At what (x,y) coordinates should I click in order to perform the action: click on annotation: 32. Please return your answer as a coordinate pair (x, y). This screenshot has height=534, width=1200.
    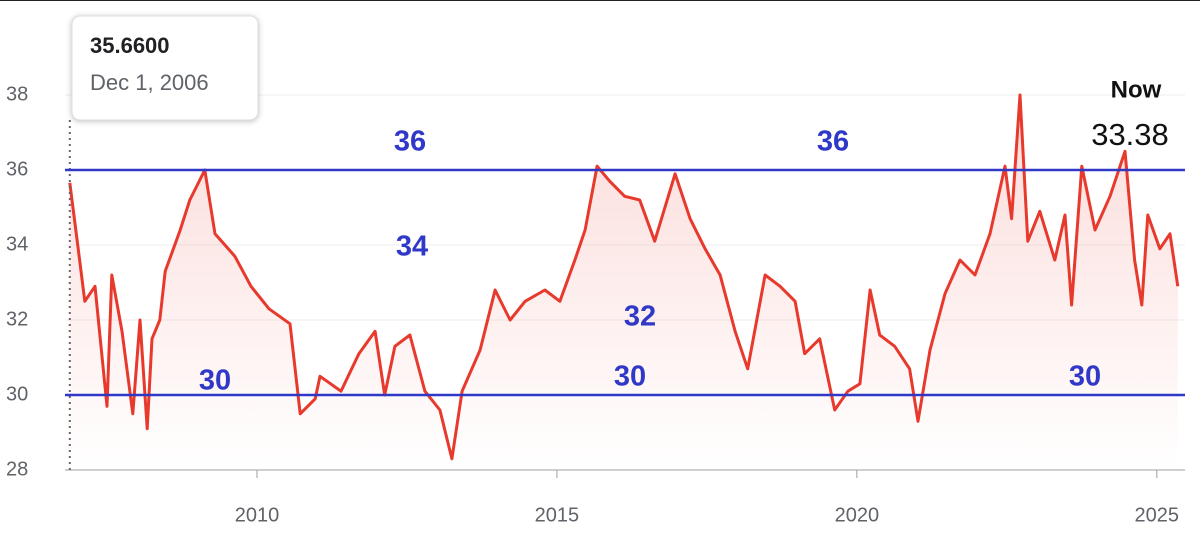
    Looking at the image, I should click on (640, 317).